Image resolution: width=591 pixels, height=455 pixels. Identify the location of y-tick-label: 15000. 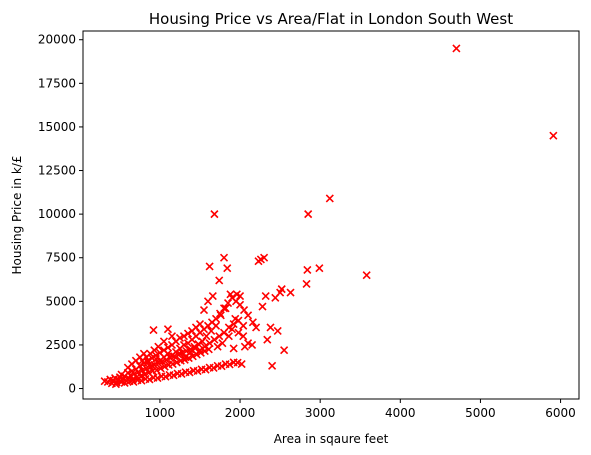
(57, 127).